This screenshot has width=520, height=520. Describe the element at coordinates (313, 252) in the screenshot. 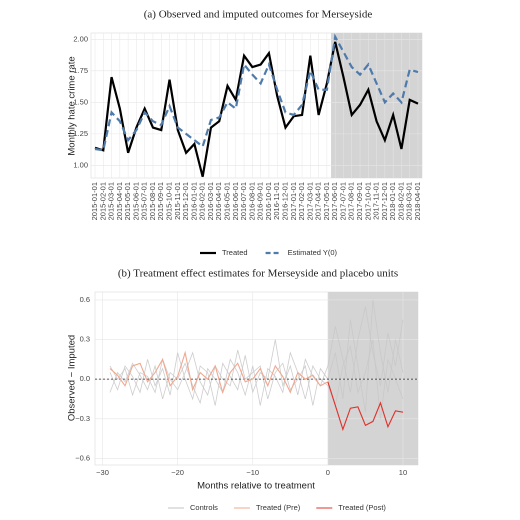

I see `legend-label: Estimated Y(0)` at that location.